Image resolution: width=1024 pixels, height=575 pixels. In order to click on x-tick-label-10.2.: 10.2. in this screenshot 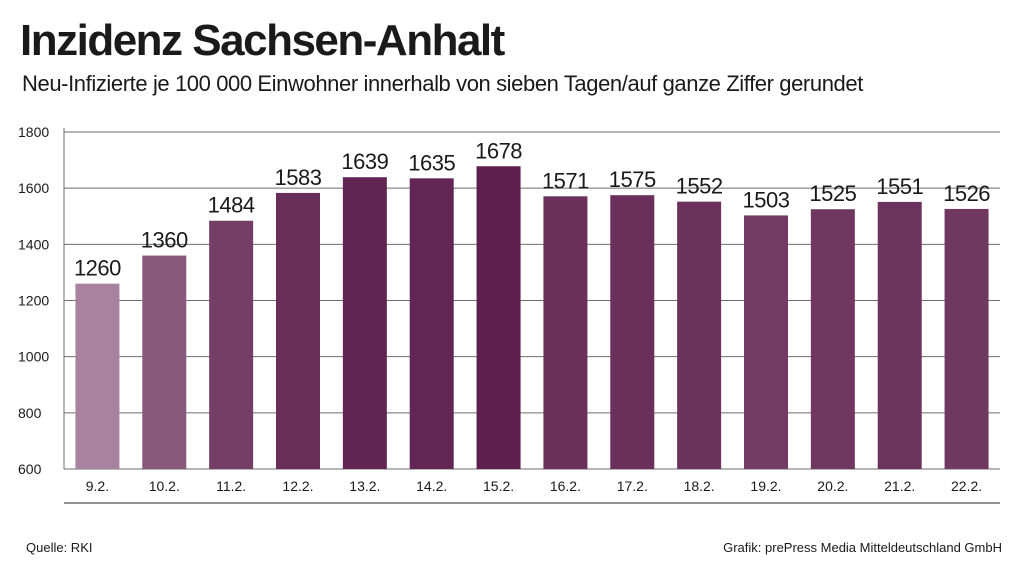, I will do `click(164, 486)`.